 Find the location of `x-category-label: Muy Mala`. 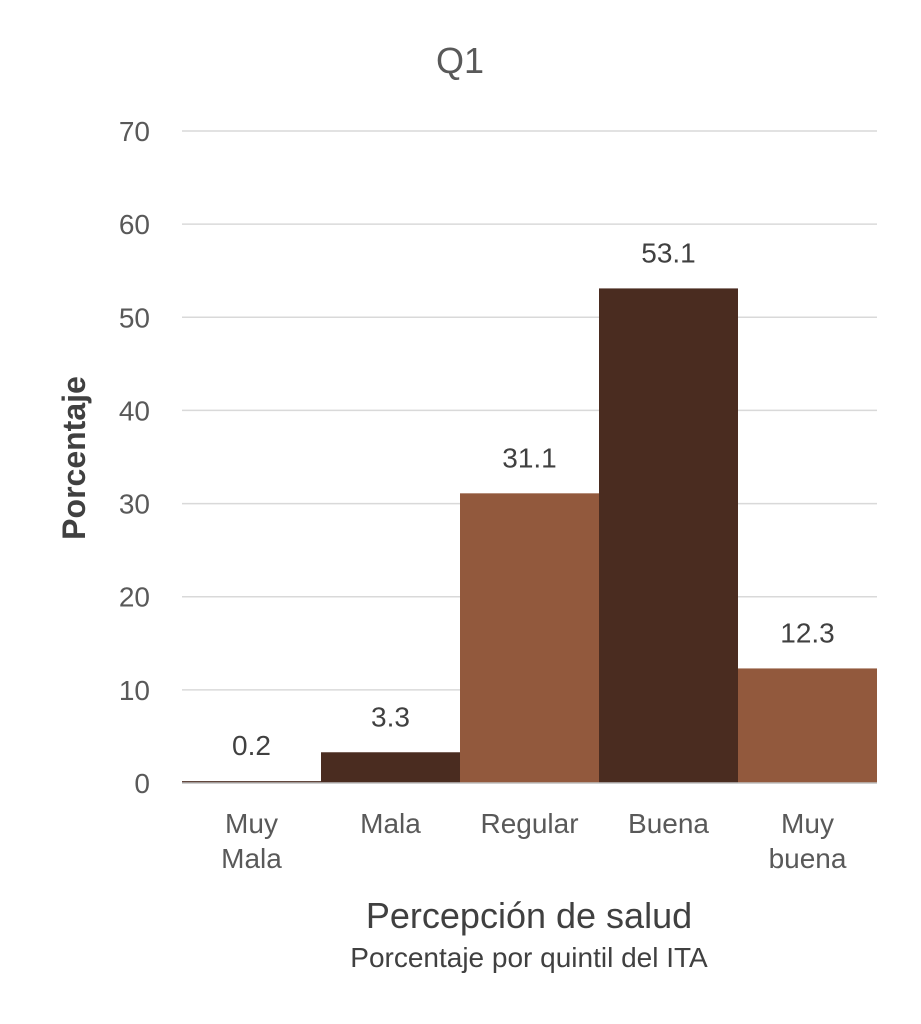

x-category-label: Muy Mala is located at coordinates (251, 841).